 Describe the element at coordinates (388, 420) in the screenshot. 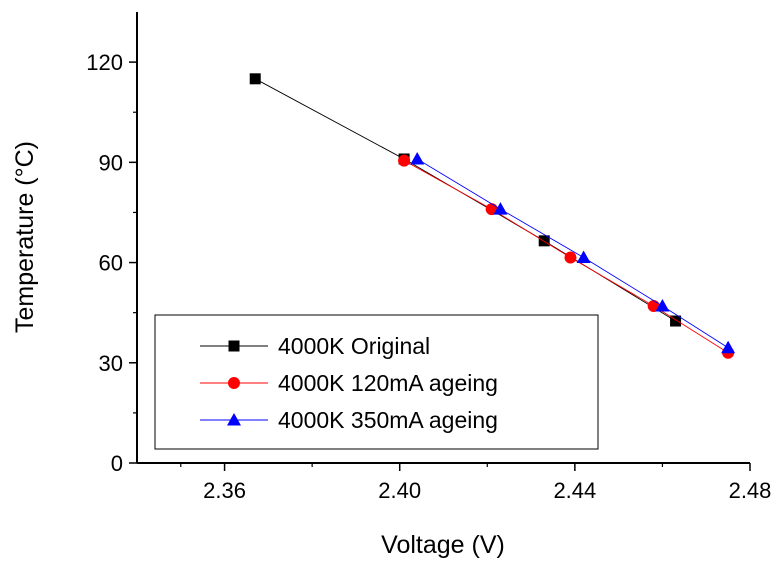

I see `legend-label: 4000K 350mA ageing` at that location.